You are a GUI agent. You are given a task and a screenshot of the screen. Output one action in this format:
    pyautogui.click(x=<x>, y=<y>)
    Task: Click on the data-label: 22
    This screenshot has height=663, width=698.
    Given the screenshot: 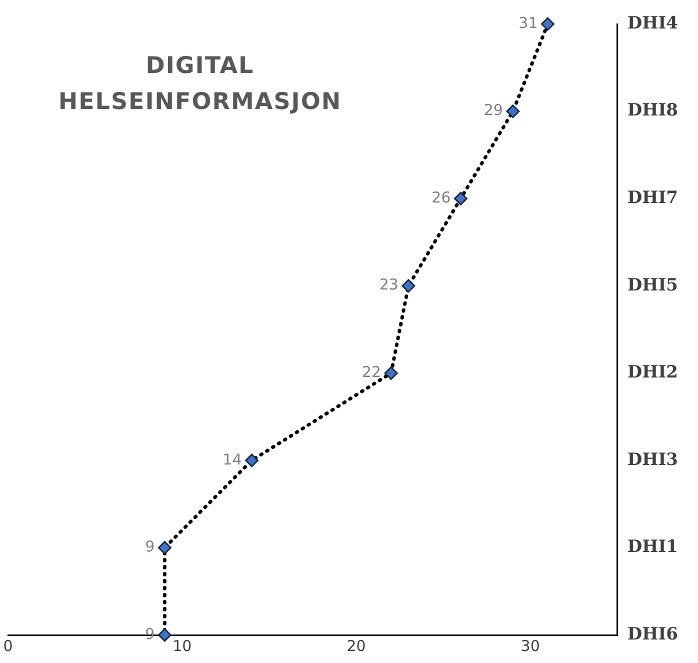 What is the action you would take?
    pyautogui.click(x=372, y=372)
    